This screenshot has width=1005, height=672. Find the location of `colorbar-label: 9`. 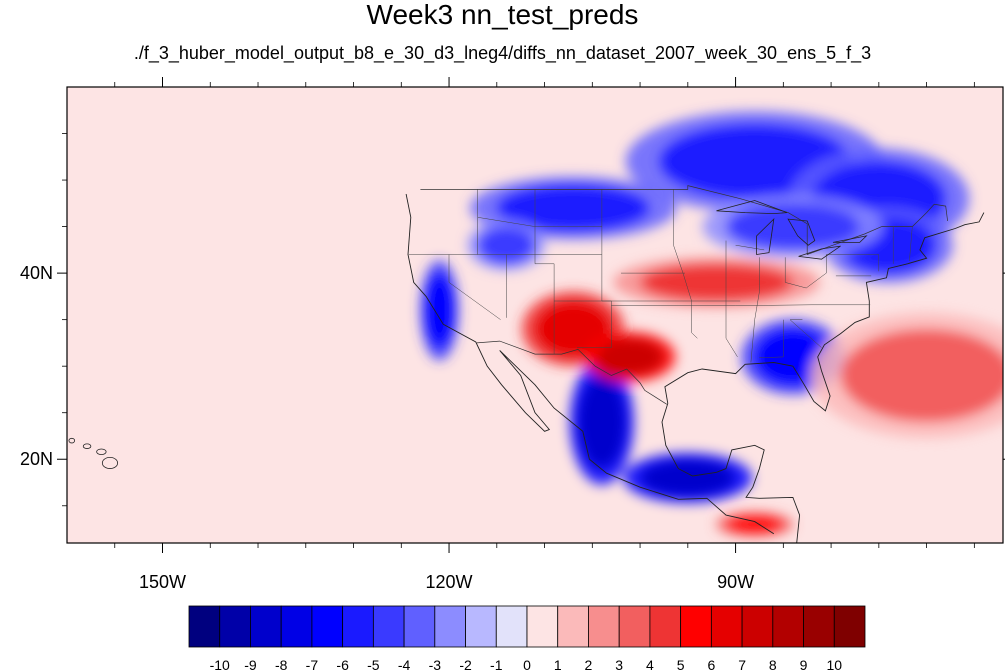

colorbar-label: 9 is located at coordinates (804, 664).